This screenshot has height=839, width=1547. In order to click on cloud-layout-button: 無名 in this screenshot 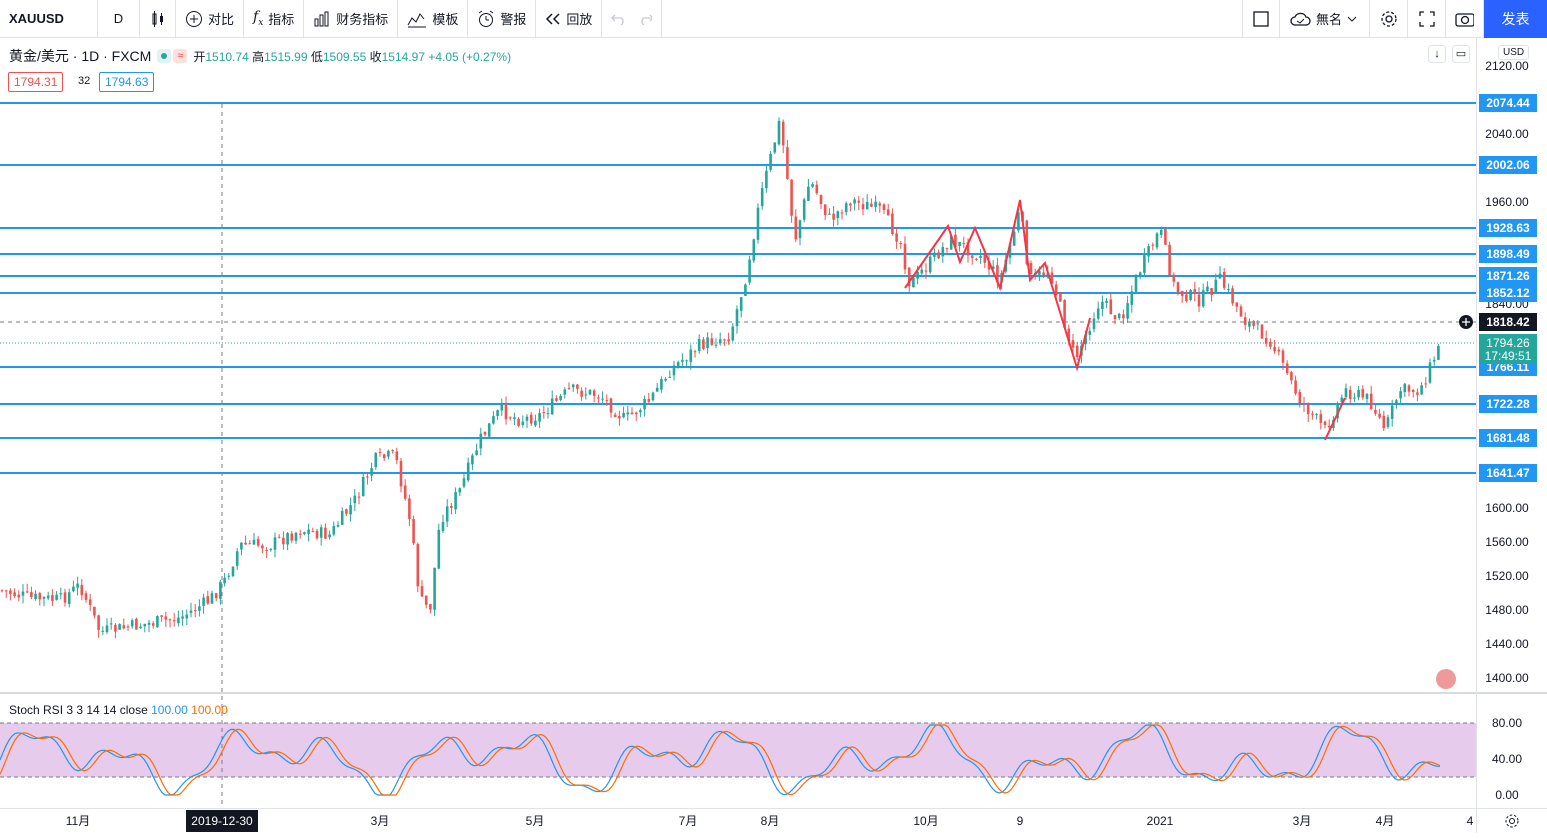, I will do `click(1325, 19)`.